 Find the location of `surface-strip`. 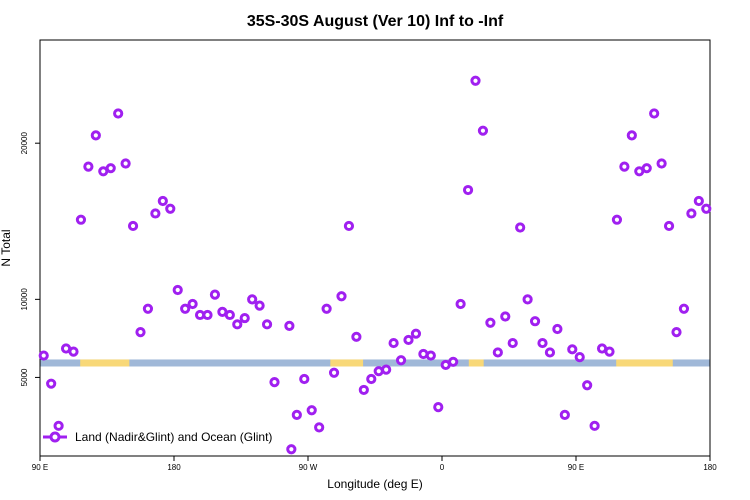

surface-strip is located at coordinates (375, 363).